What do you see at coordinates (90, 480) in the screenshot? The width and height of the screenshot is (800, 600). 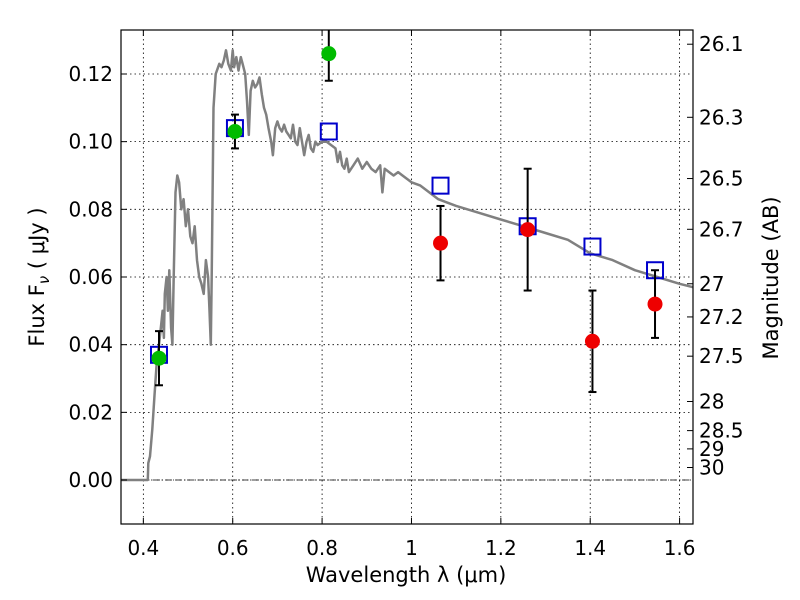 I see `y-tick-label: 0.00` at bounding box center [90, 480].